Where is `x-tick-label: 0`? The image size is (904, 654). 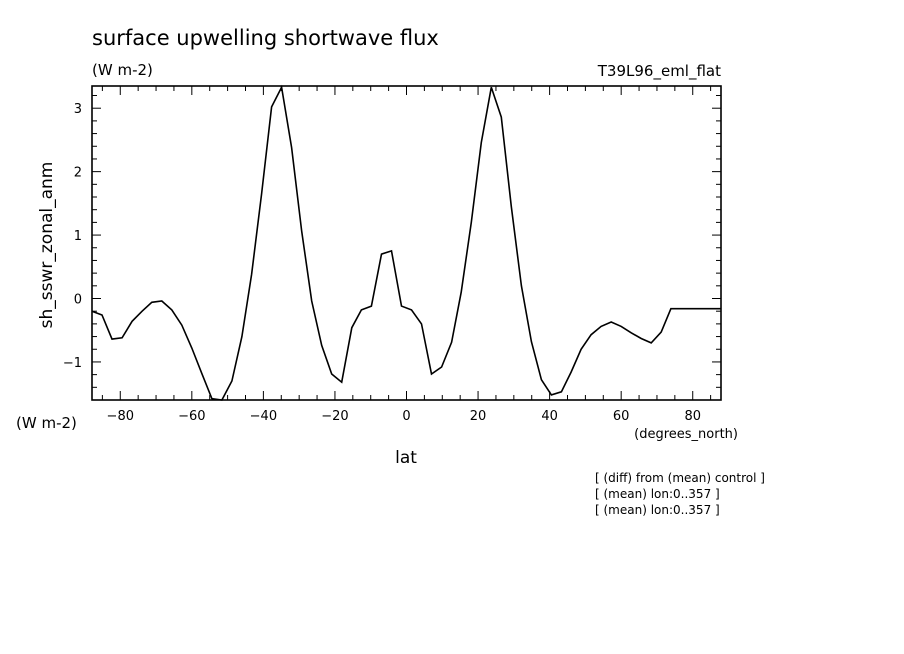 x-tick-label: 0 is located at coordinates (406, 416).